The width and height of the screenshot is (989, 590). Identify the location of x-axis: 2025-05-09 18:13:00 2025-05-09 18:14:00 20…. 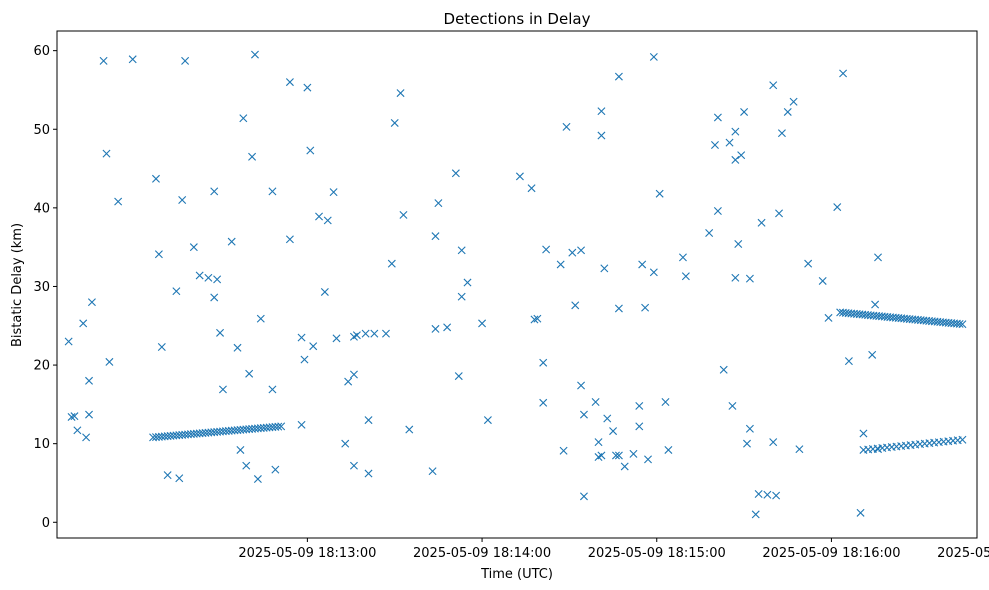
(613, 549).